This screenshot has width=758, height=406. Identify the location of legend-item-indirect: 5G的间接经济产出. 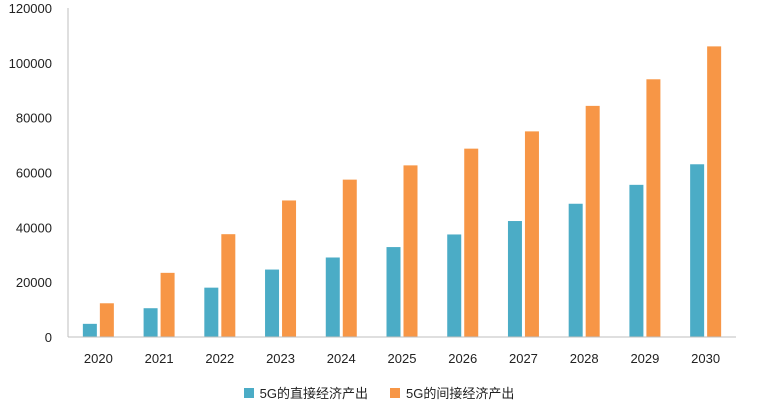
(452, 392).